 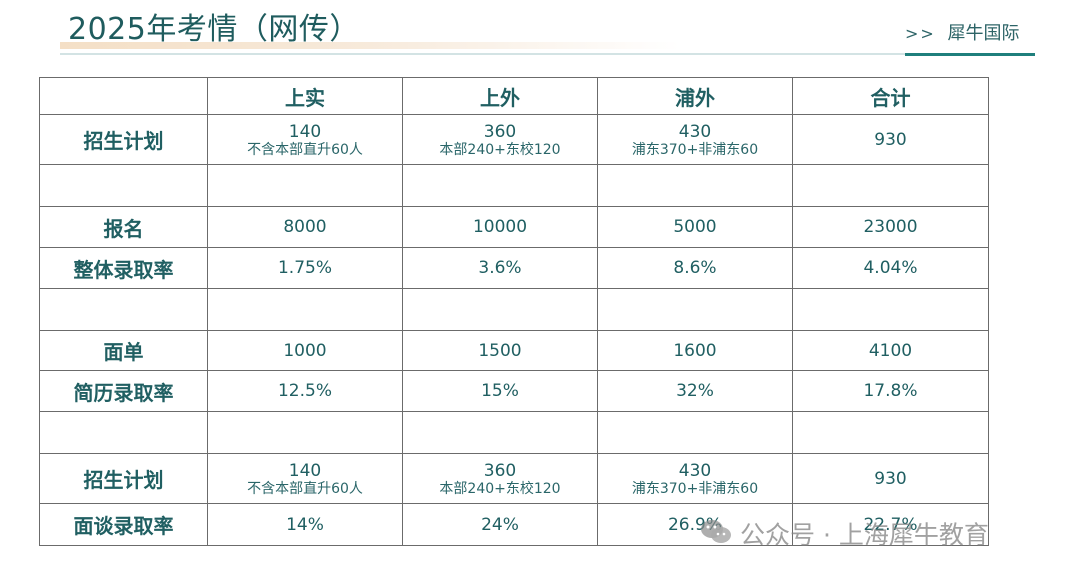 I want to click on watermark-text: 公众号 · 上海犀牛教育, so click(x=864, y=535).